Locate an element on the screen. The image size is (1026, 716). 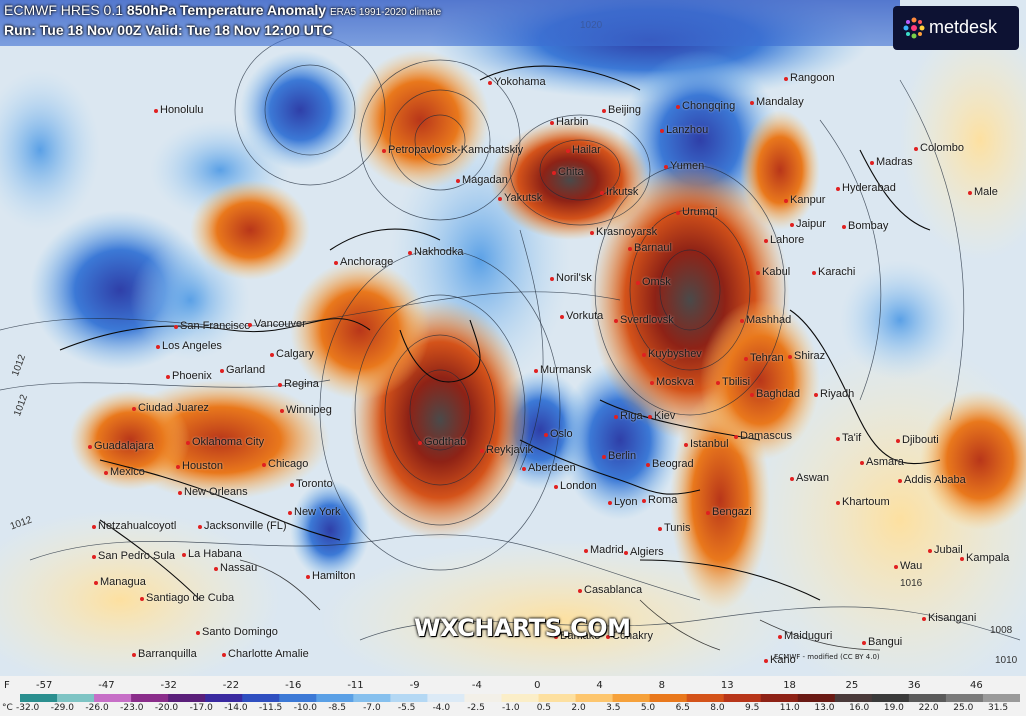
city-label: Damascus is located at coordinates (763, 436).